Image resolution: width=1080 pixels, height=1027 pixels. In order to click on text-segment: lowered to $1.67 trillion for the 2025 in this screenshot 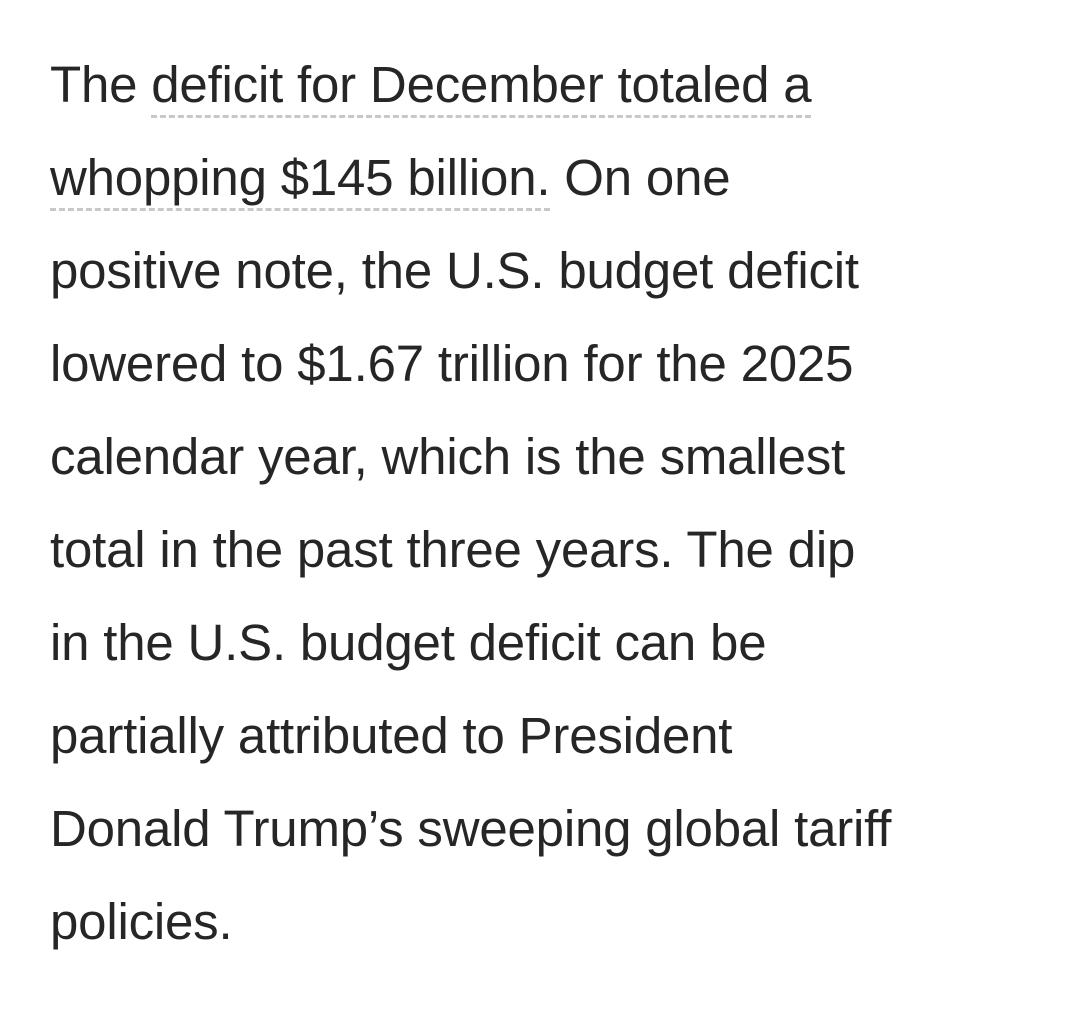, I will do `click(452, 363)`.